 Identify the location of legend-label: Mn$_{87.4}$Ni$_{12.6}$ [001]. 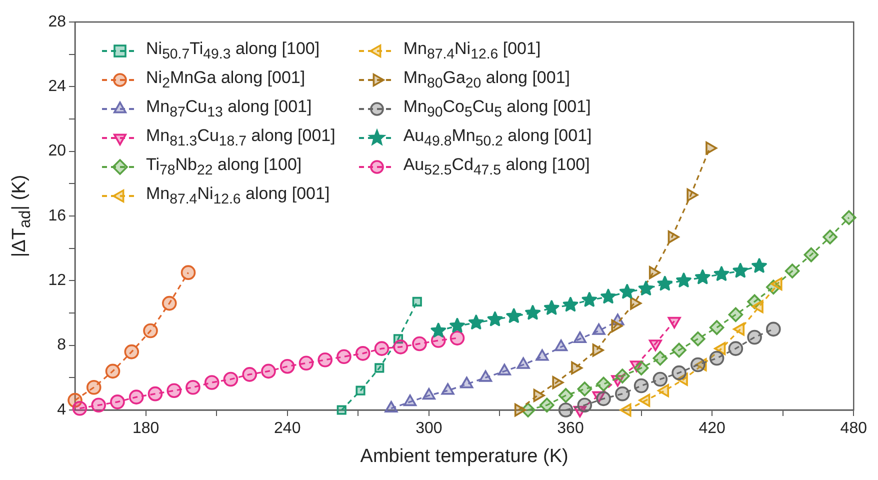
(472, 50).